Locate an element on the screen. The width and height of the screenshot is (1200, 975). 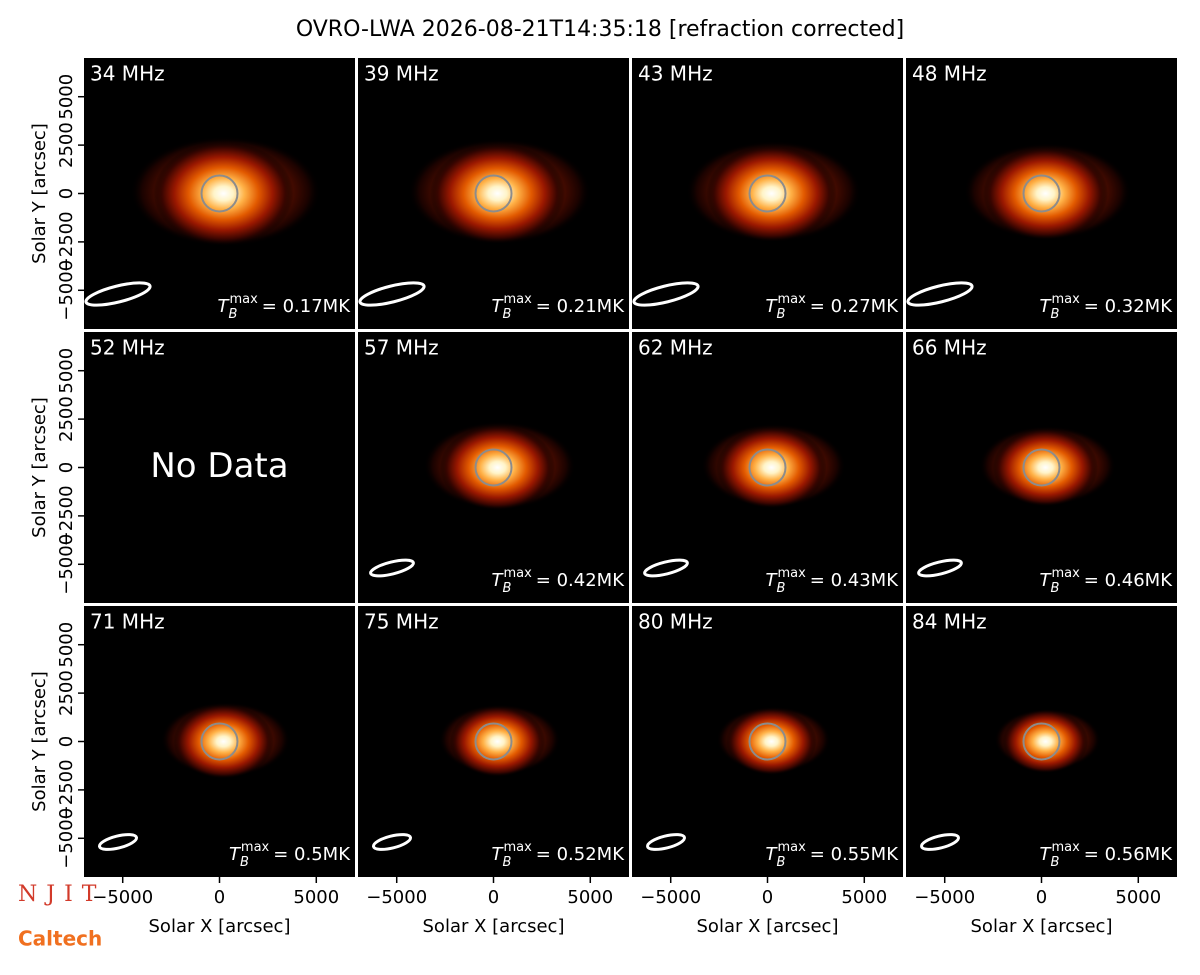
tb-value: = 0.27MK is located at coordinates (854, 306).